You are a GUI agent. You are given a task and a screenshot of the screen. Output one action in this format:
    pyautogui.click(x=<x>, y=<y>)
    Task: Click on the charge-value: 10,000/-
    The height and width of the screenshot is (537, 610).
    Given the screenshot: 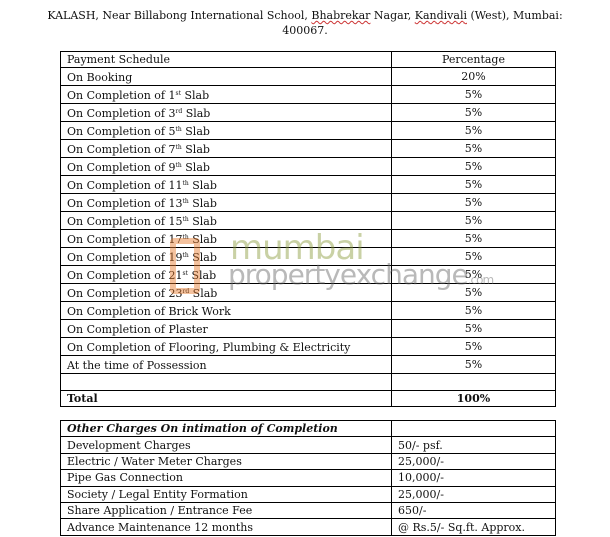 What is the action you would take?
    pyautogui.click(x=473, y=478)
    